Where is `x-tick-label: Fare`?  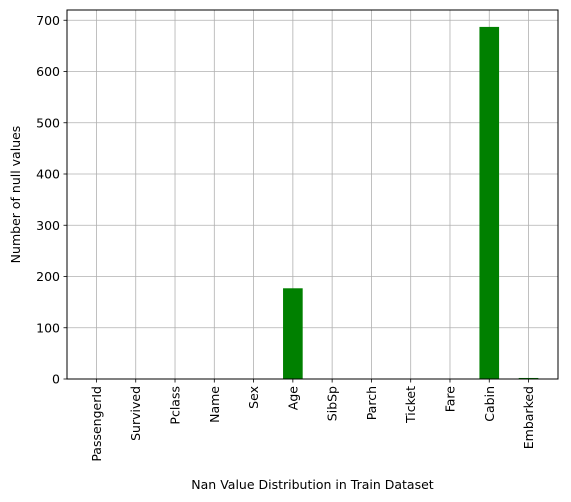
x-tick-label: Fare is located at coordinates (449, 399).